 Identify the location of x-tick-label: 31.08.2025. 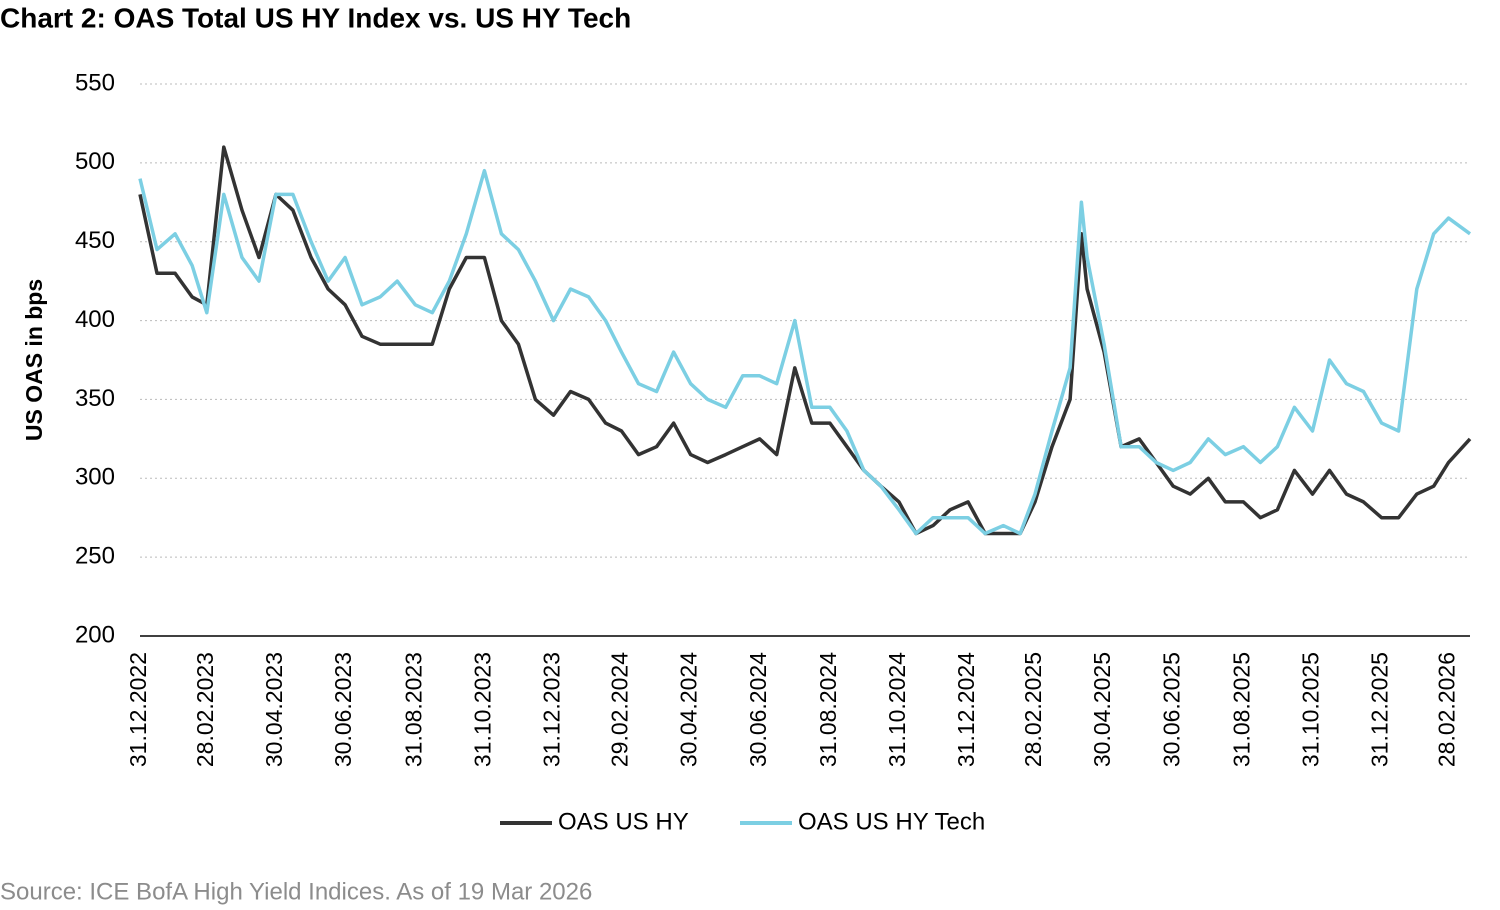
(1242, 709).